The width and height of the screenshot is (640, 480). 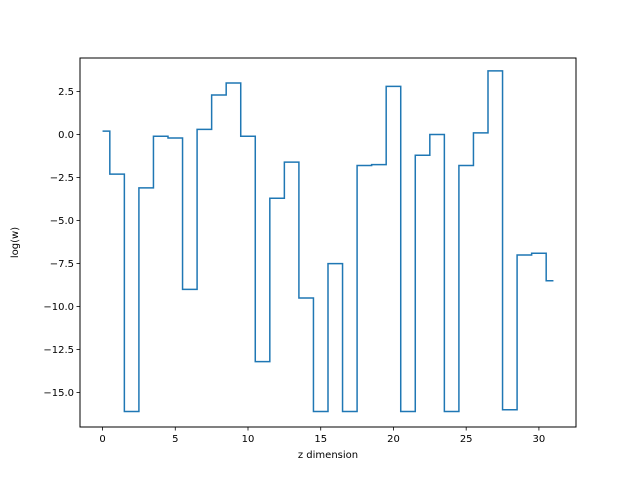 What do you see at coordinates (62, 221) in the screenshot?
I see `y-tick-label: −5.0` at bounding box center [62, 221].